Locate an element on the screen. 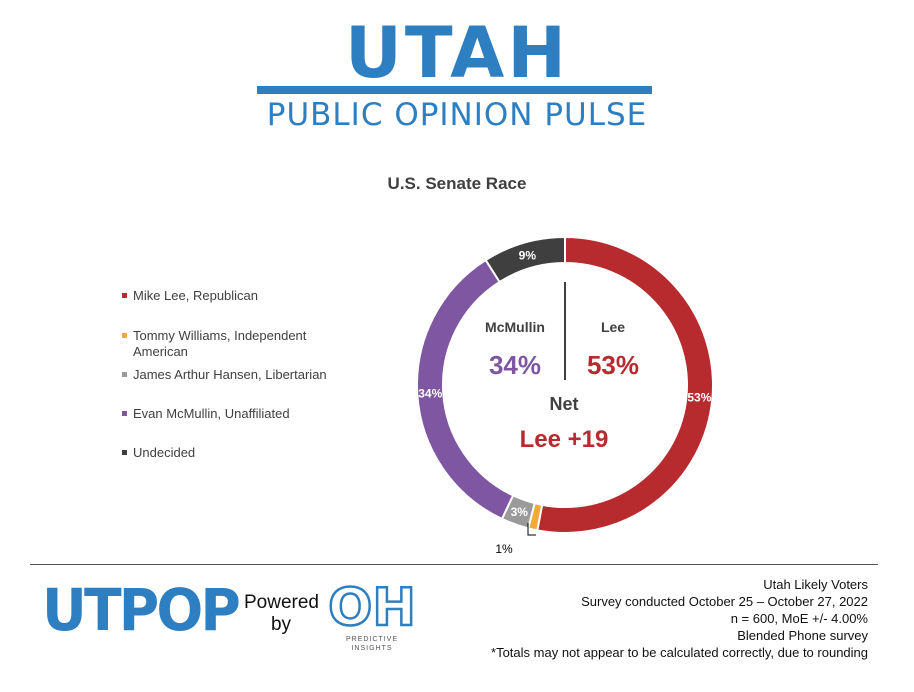 The image size is (914, 692). brand-title: UTAH is located at coordinates (457, 53).